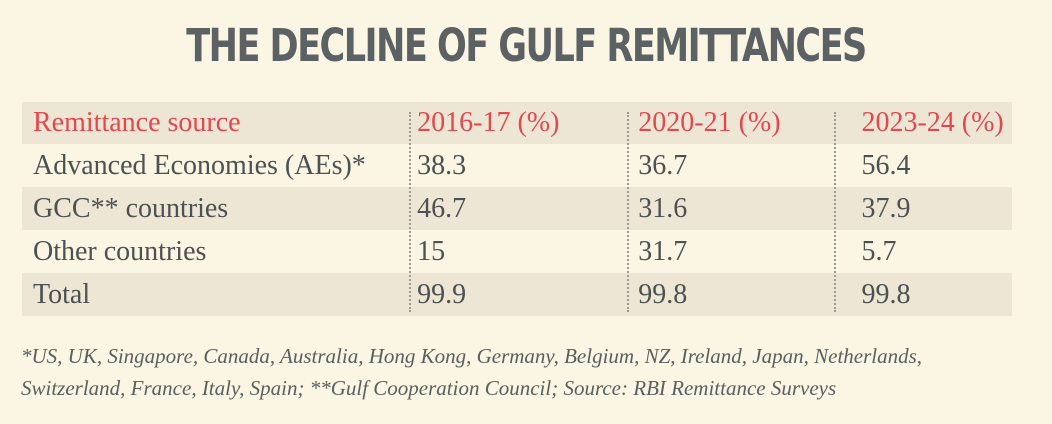 The height and width of the screenshot is (424, 1052). Describe the element at coordinates (431, 251) in the screenshot. I see `table-cell: 15` at that location.